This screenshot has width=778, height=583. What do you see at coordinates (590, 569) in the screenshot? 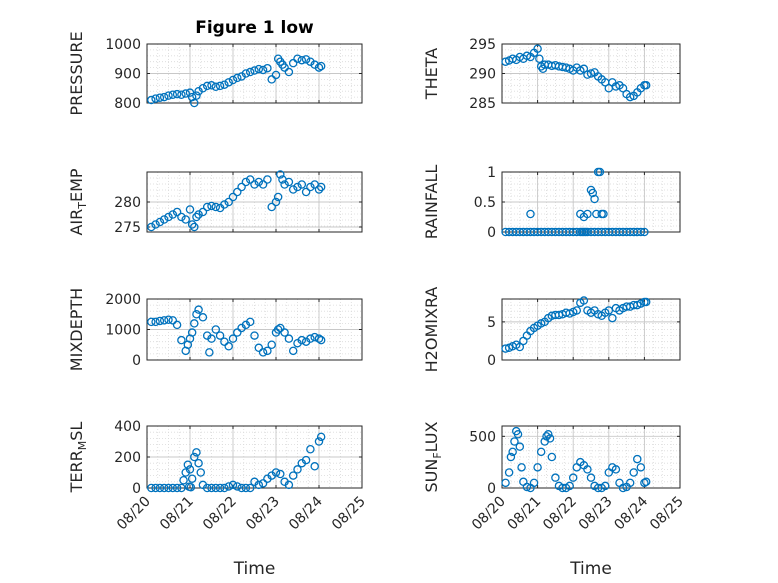
I see `x-axis-label: Time` at bounding box center [590, 569].